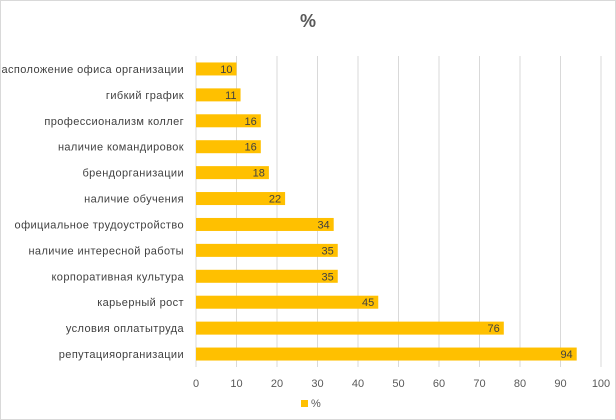 This screenshot has height=420, width=616. What do you see at coordinates (277, 384) in the screenshot?
I see `x-tick-label: 20` at bounding box center [277, 384].